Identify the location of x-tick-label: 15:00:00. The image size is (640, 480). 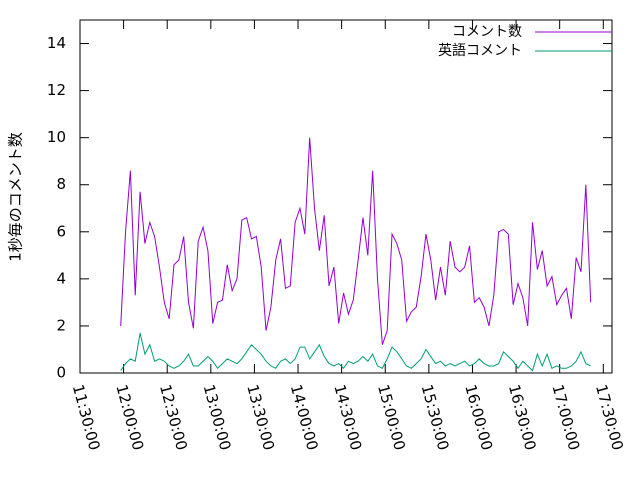
(391, 418).